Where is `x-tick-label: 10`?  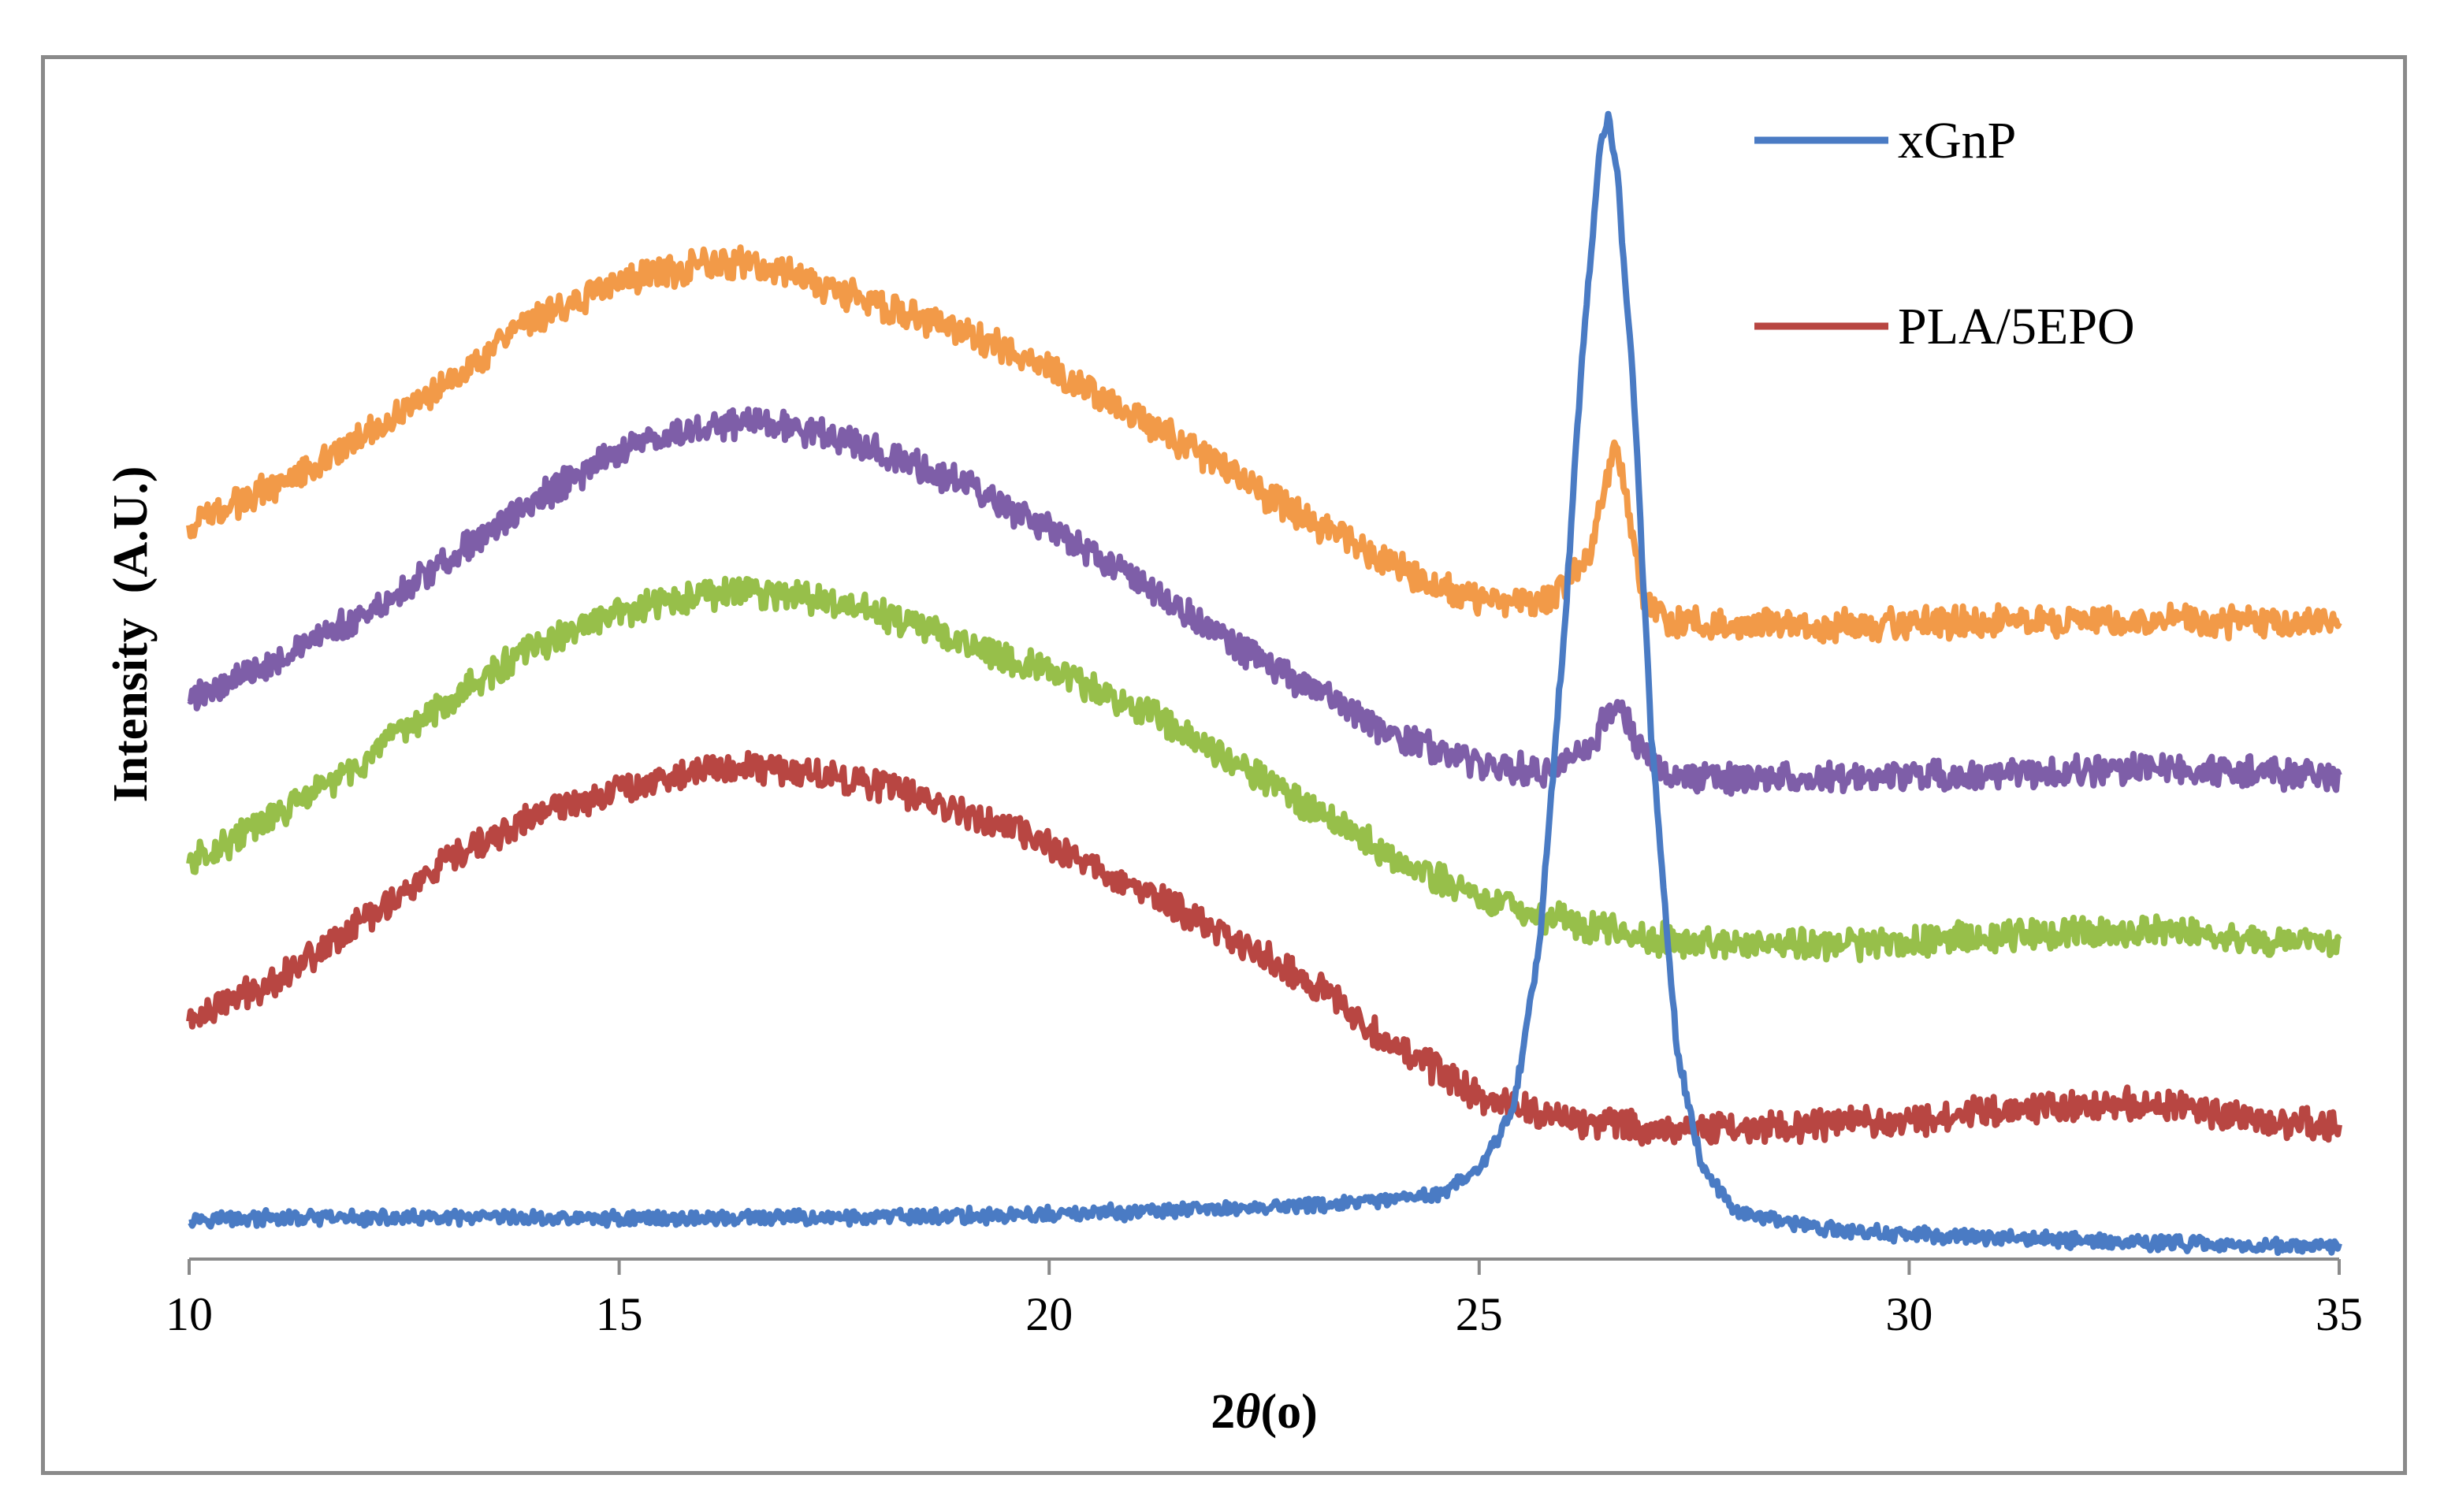
x-tick-label: 10 is located at coordinates (189, 1314).